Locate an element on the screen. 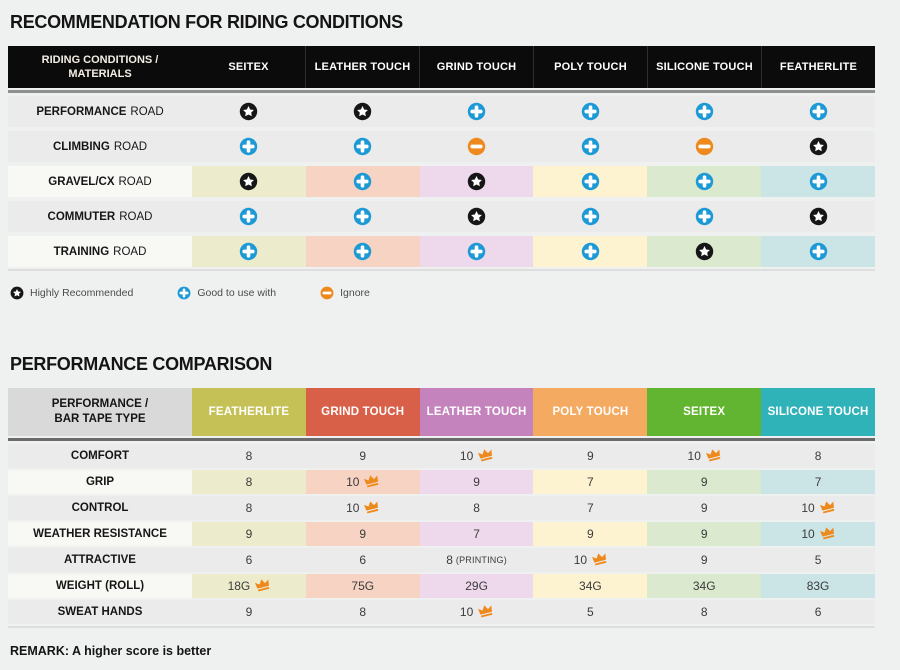 This screenshot has width=900, height=670. riding-column-label: FEATHERLITE is located at coordinates (818, 67).